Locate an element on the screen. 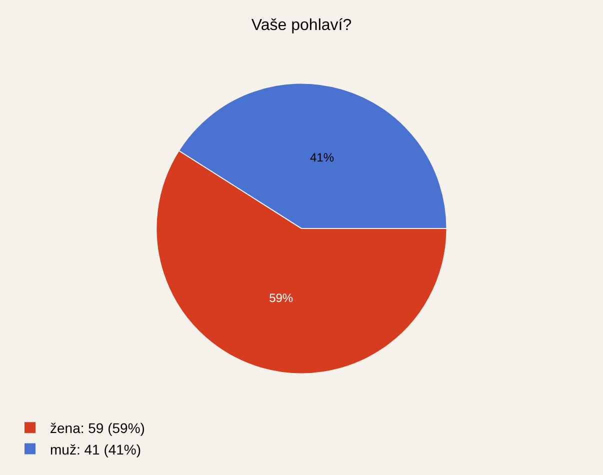 Image resolution: width=603 pixels, height=475 pixels. data-label: 59% is located at coordinates (281, 298).